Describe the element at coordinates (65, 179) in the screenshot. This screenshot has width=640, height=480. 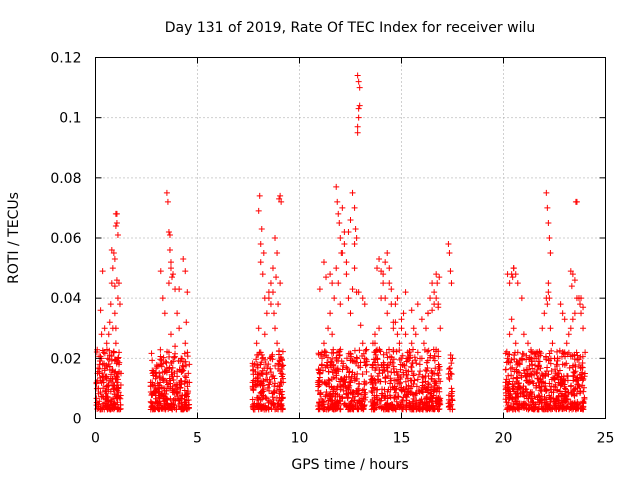
I see `y-tick-label: 0.08` at that location.